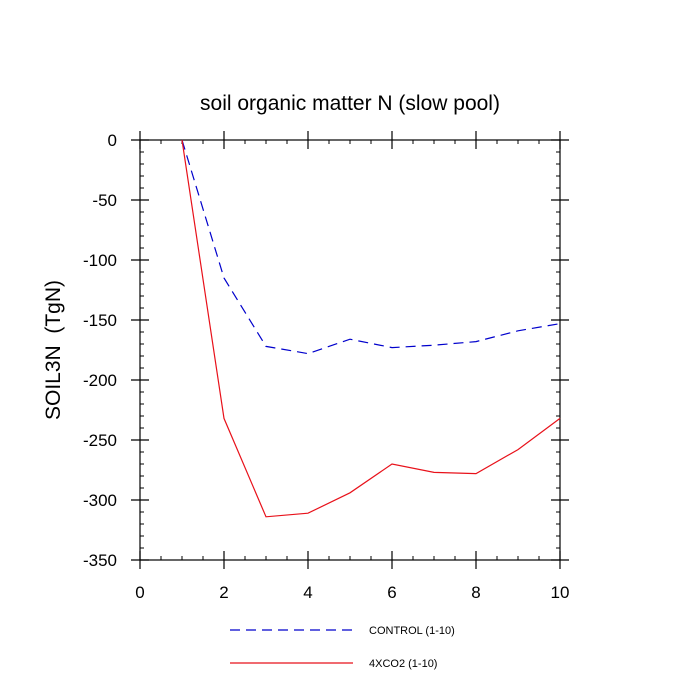 The width and height of the screenshot is (700, 700). What do you see at coordinates (100, 560) in the screenshot?
I see `y-tick-label: -350` at bounding box center [100, 560].